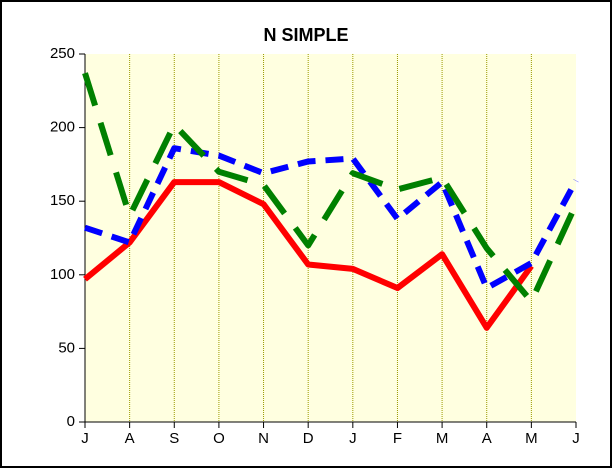 This screenshot has height=468, width=612. I want to click on x-tick-label: F, so click(397, 438).